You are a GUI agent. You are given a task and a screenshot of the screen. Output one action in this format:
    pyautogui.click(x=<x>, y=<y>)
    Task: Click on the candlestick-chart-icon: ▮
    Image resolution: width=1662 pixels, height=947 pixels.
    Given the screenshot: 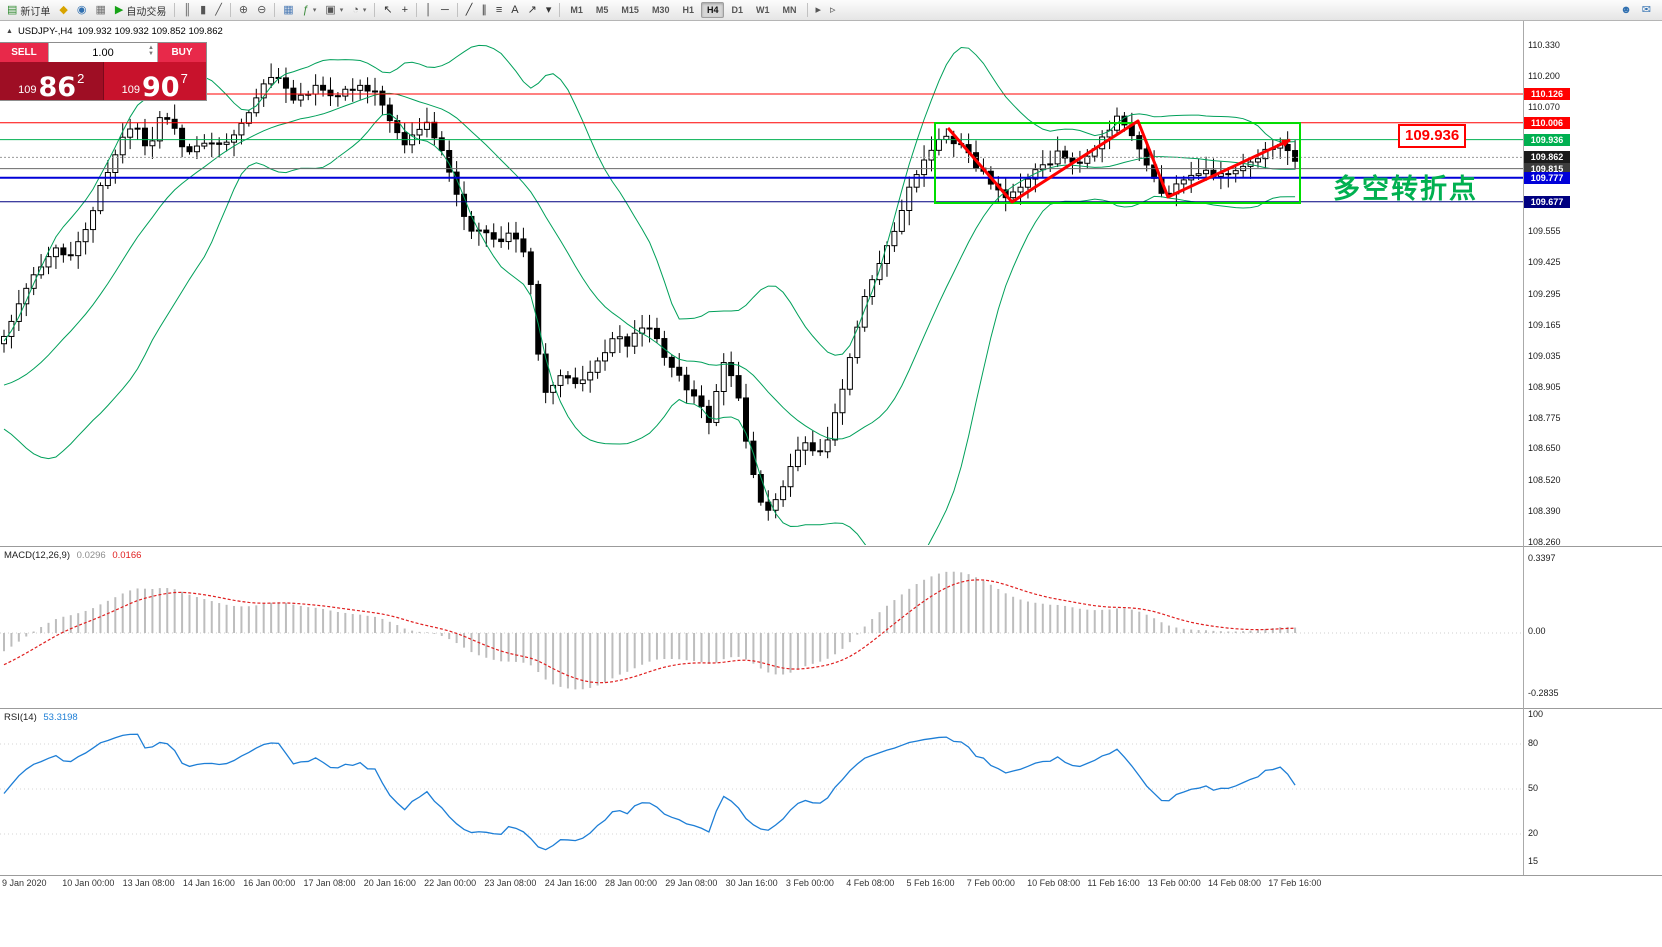 What is the action you would take?
    pyautogui.click(x=203, y=9)
    